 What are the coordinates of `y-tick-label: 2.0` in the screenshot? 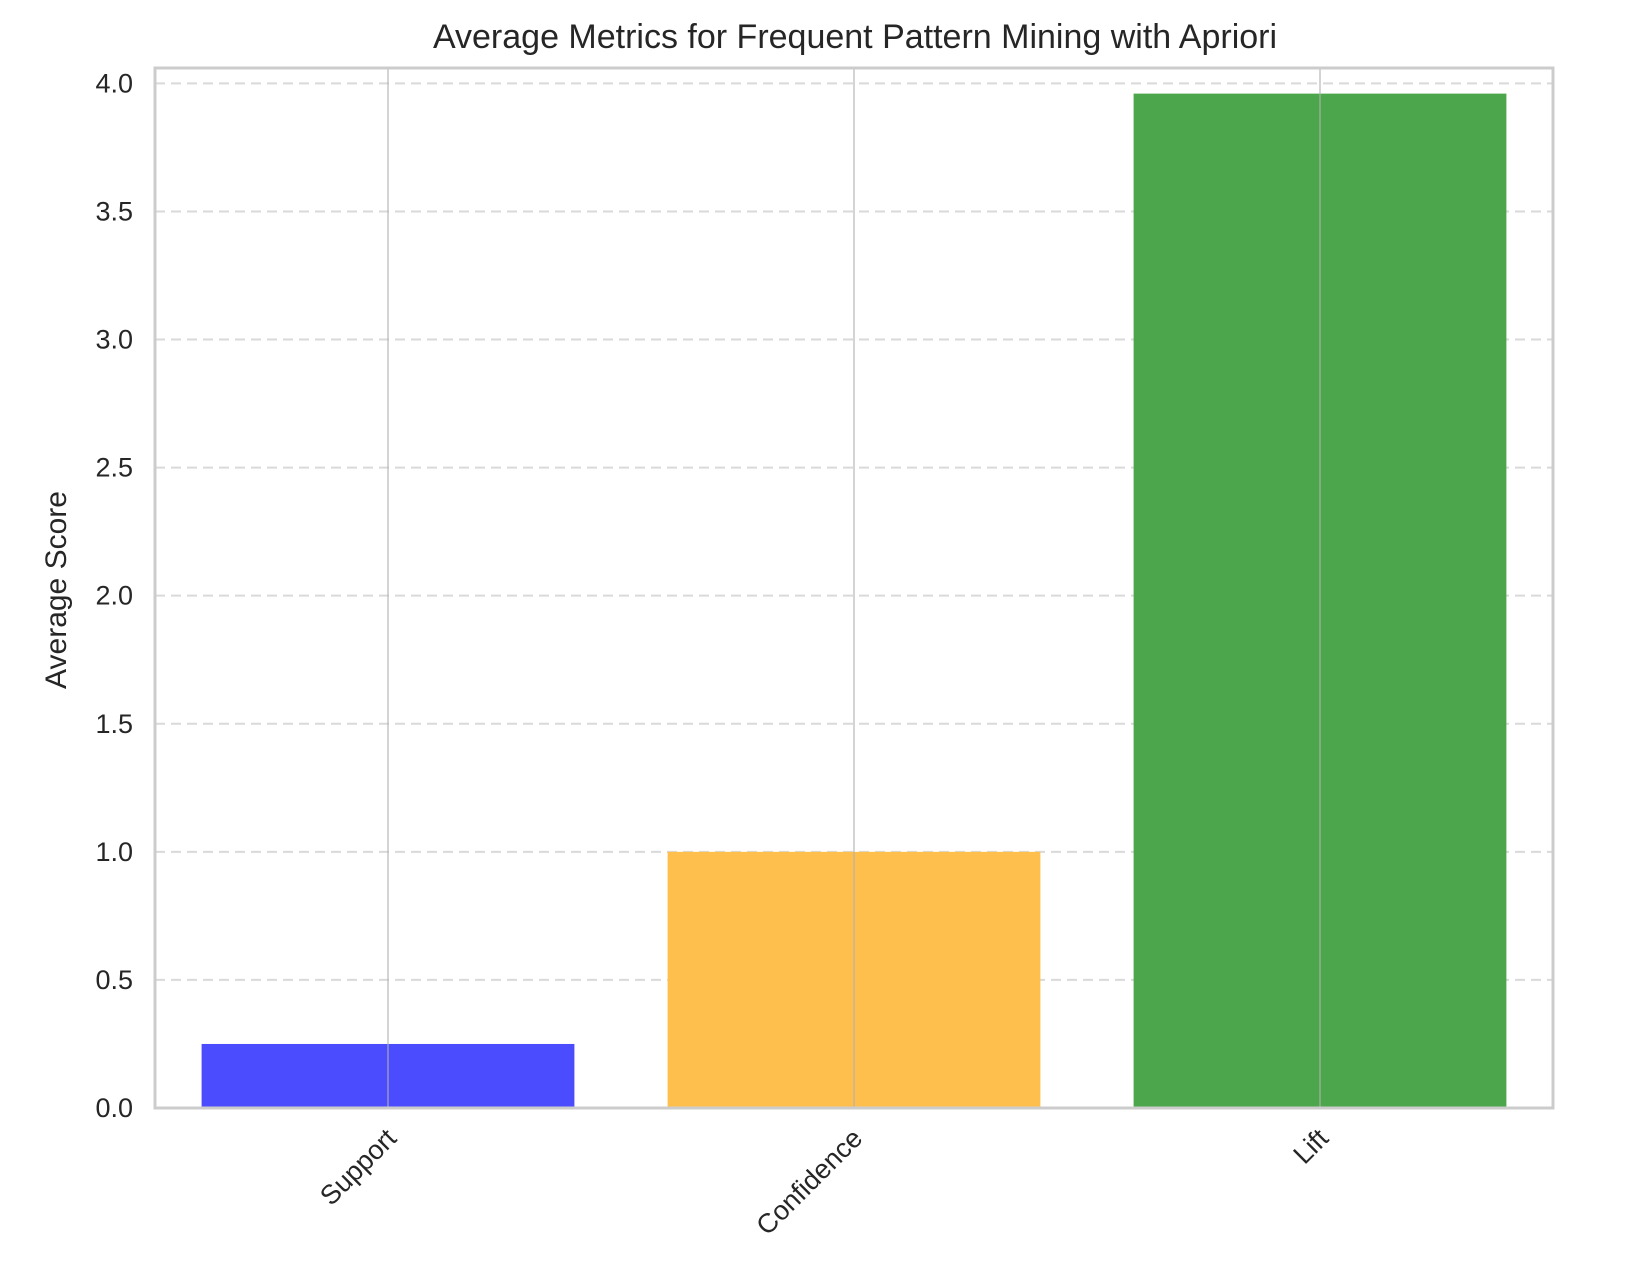 It's located at (114, 596).